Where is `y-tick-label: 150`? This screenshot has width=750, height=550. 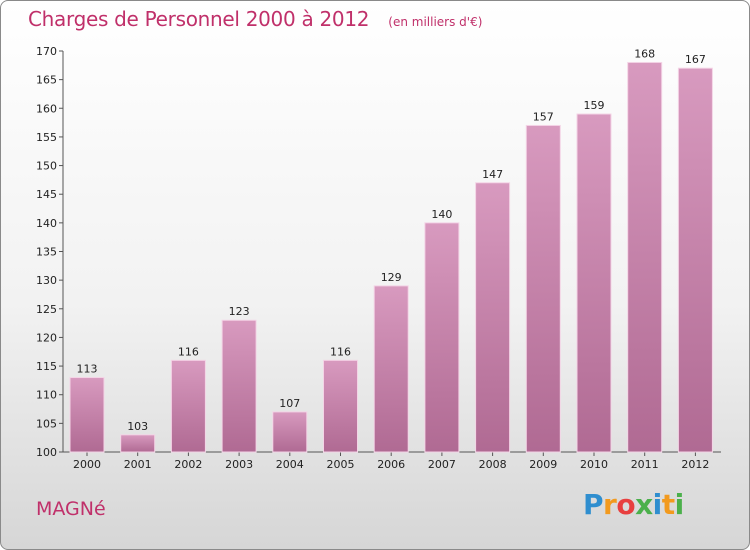 y-tick-label: 150 is located at coordinates (46, 166).